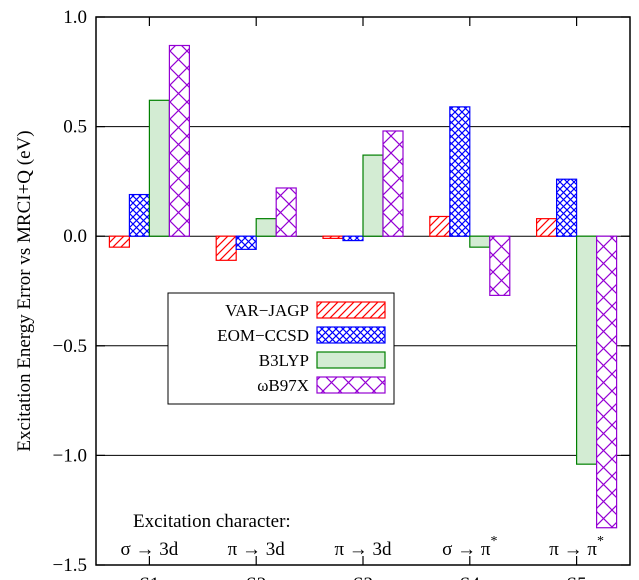  Describe the element at coordinates (150, 549) in the screenshot. I see `excitation-character-label: σ → 3d` at that location.